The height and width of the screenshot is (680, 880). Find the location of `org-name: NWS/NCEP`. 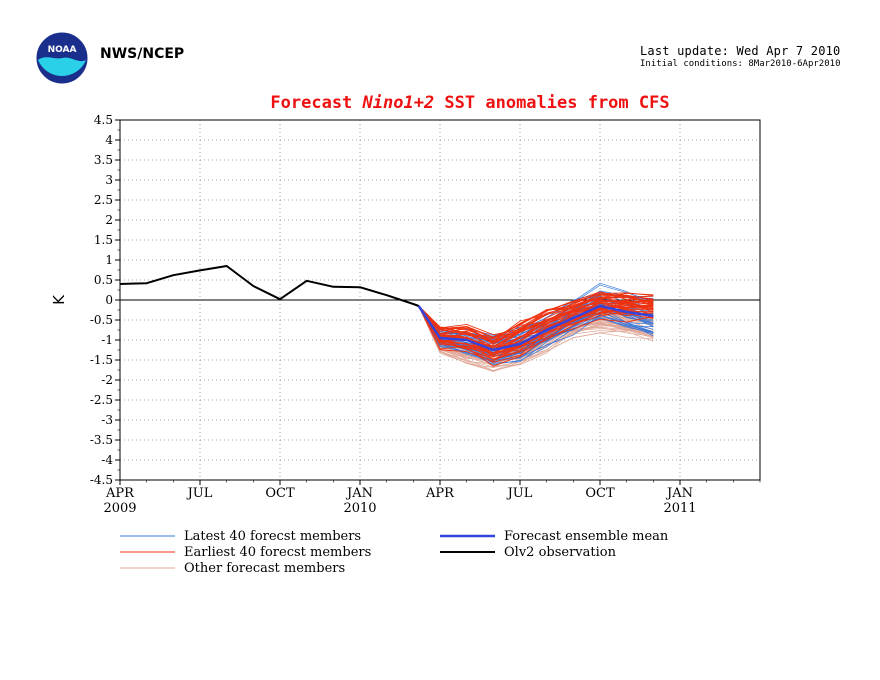

org-name: NWS/NCEP is located at coordinates (142, 54).